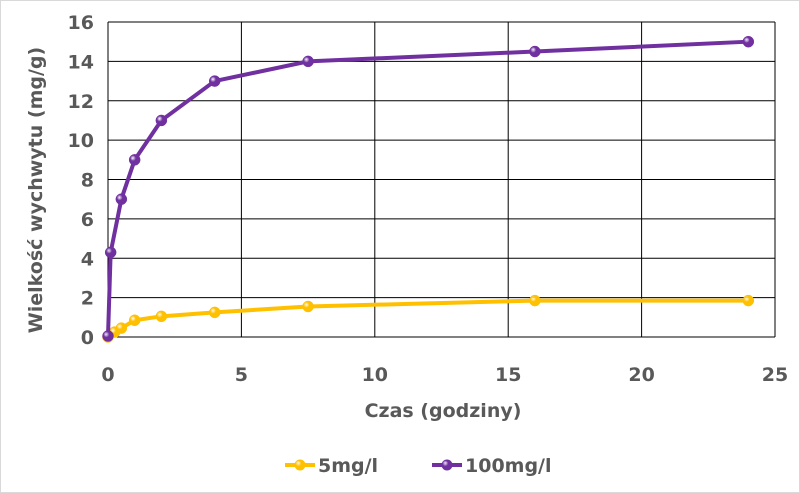 The image size is (800, 493). What do you see at coordinates (641, 375) in the screenshot?
I see `x-tick-label: 20` at bounding box center [641, 375].